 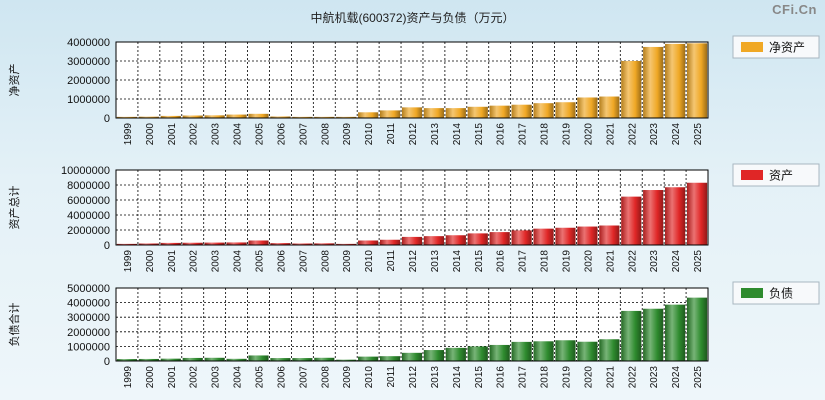 I want to click on legend-label: 资产, so click(x=781, y=176).